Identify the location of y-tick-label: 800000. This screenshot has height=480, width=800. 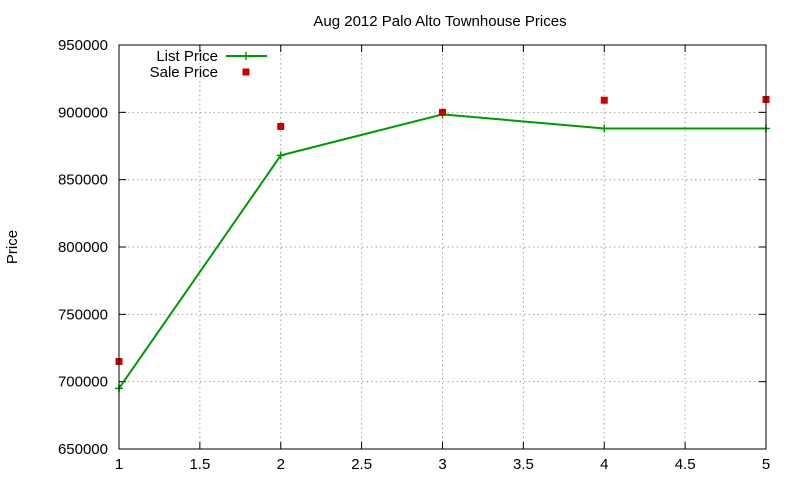
(83, 247).